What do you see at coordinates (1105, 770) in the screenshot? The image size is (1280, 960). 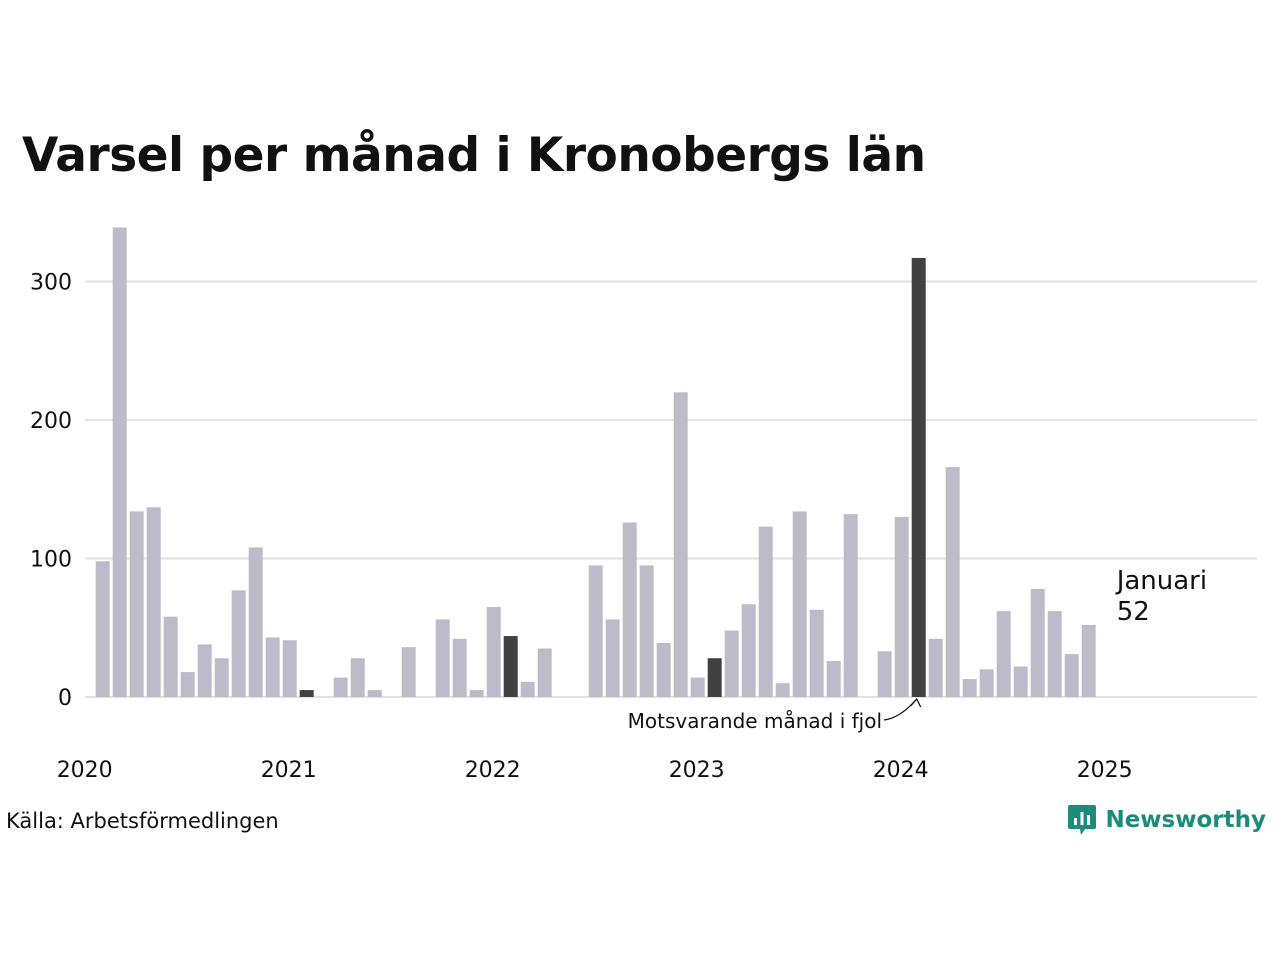 I see `x-tick-label: 2025` at bounding box center [1105, 770].